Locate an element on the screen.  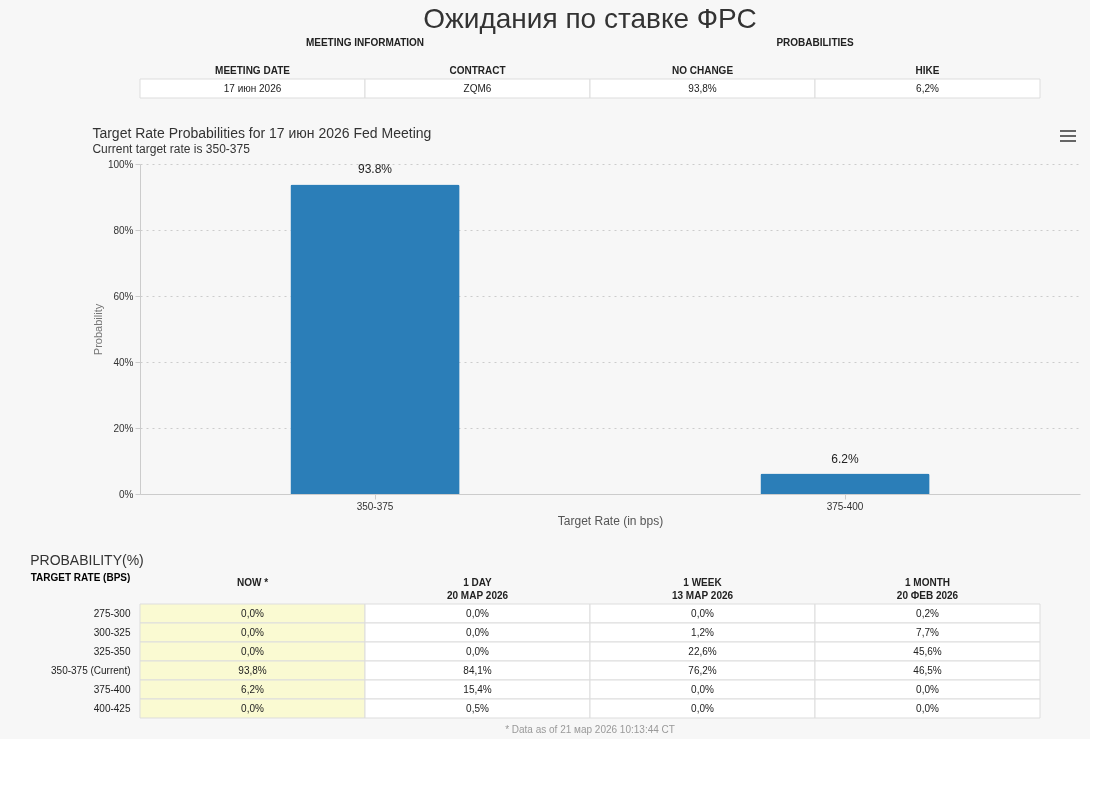
text: 17 июн 2026 is located at coordinates (252, 88).